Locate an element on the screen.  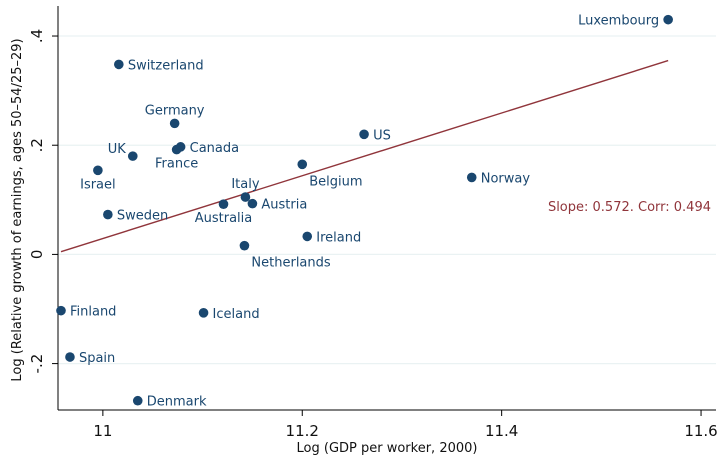
point-label: Belgium is located at coordinates (335, 181).